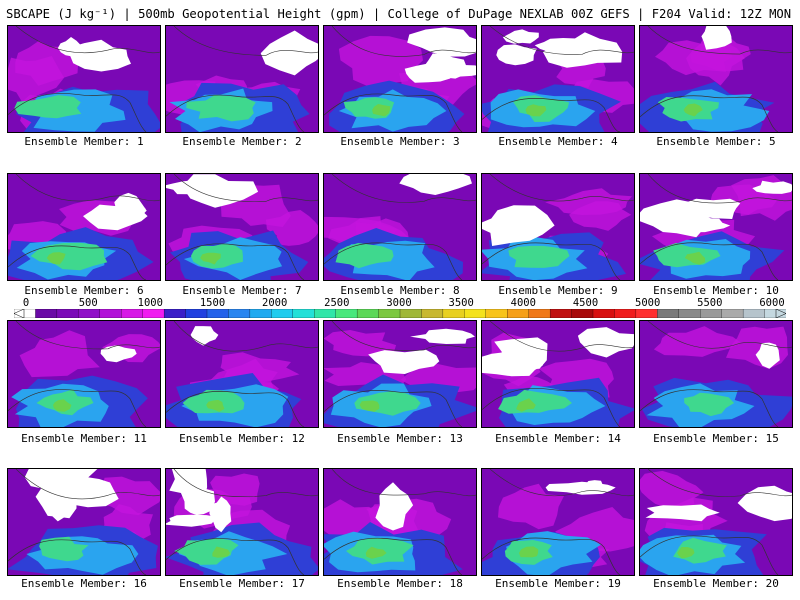 The width and height of the screenshot is (800, 600). Describe the element at coordinates (716, 583) in the screenshot. I see `ensemble-member-caption: Ensemble Member: 20` at that location.